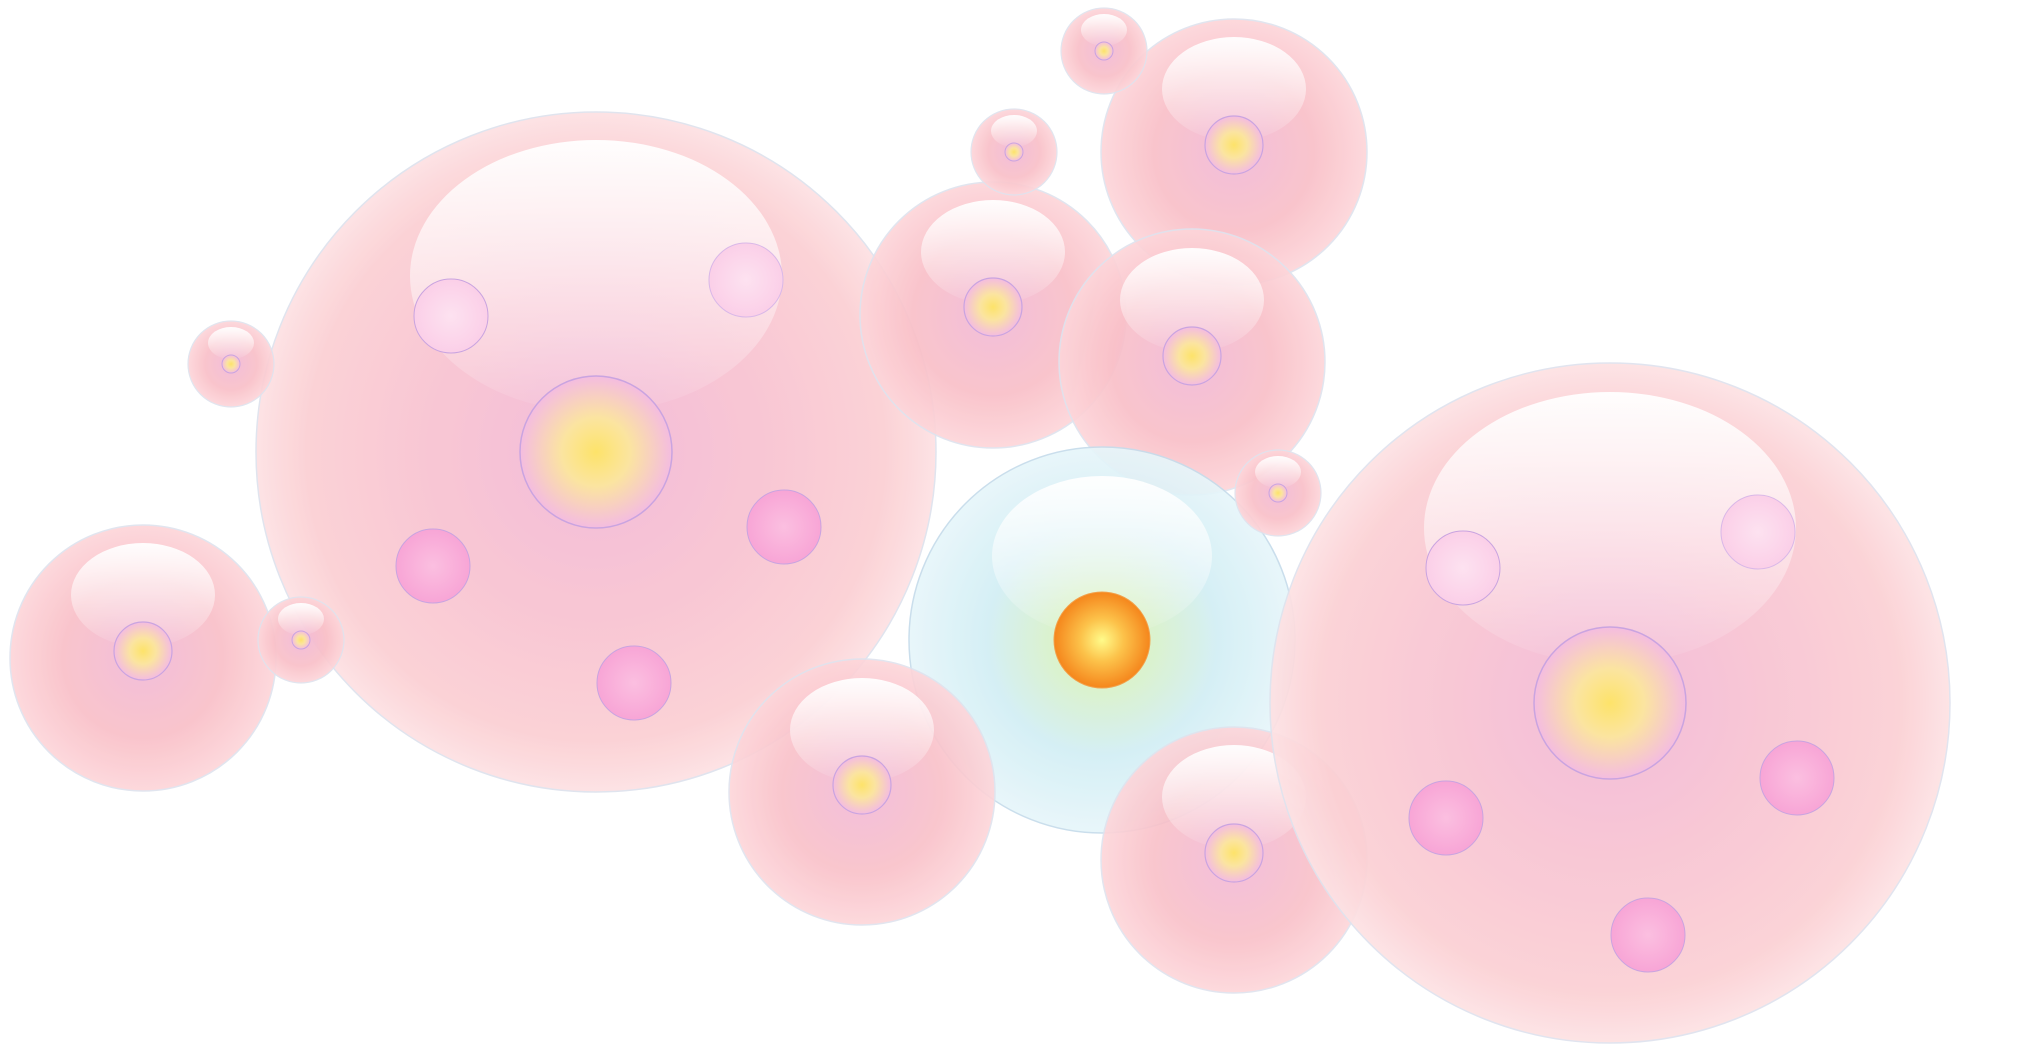  Describe the element at coordinates (143, 658) in the screenshot. I see `bubble-medium-left` at that location.